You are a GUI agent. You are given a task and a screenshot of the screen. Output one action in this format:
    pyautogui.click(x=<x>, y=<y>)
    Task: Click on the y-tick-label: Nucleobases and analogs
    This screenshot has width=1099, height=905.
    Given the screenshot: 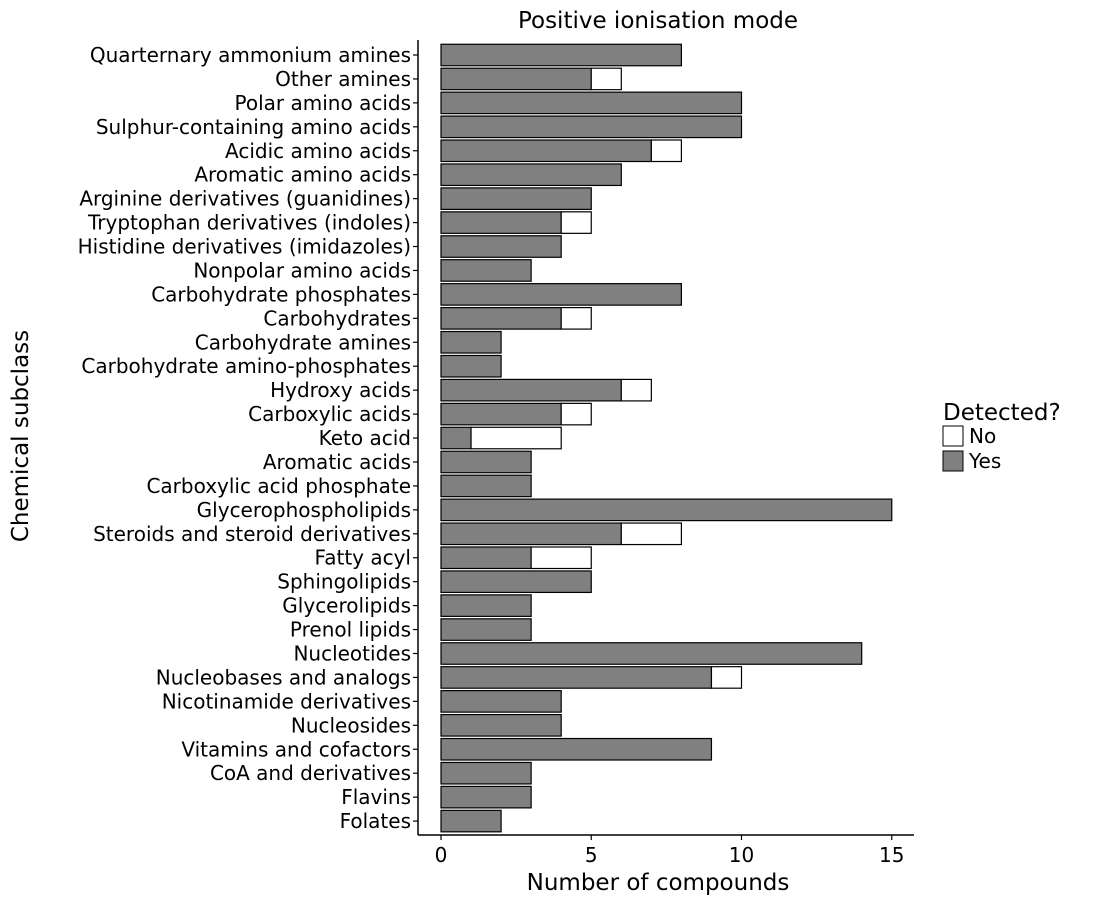 What is the action you would take?
    pyautogui.click(x=283, y=677)
    